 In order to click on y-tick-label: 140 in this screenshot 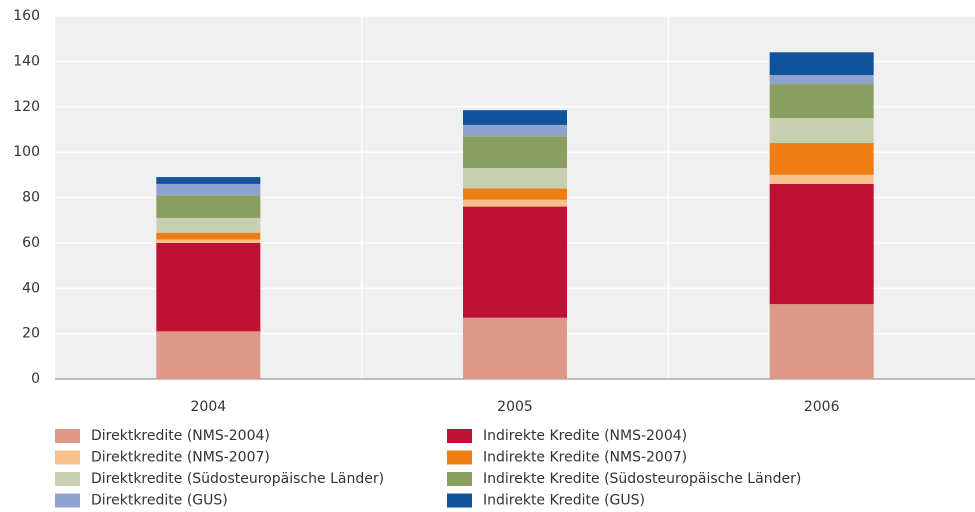, I will do `click(26, 61)`.